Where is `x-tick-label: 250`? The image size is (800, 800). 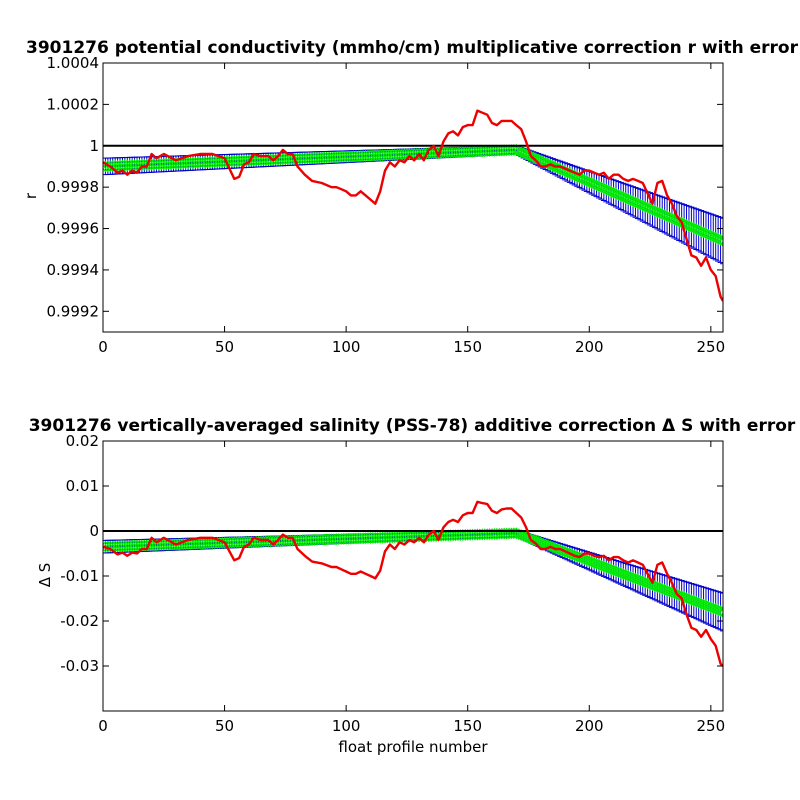
x-tick-label: 250 is located at coordinates (711, 347).